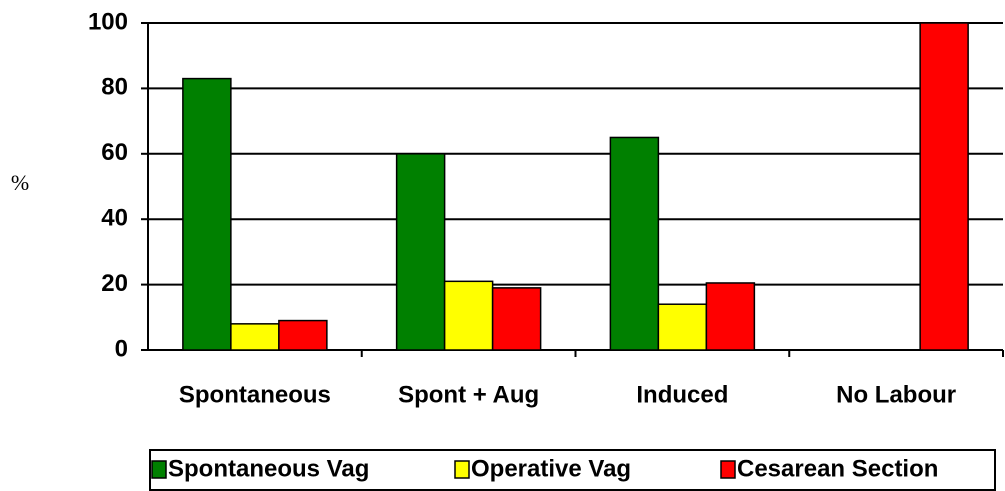 This screenshot has height=491, width=1005. I want to click on y-axis-label: %, so click(20, 182).